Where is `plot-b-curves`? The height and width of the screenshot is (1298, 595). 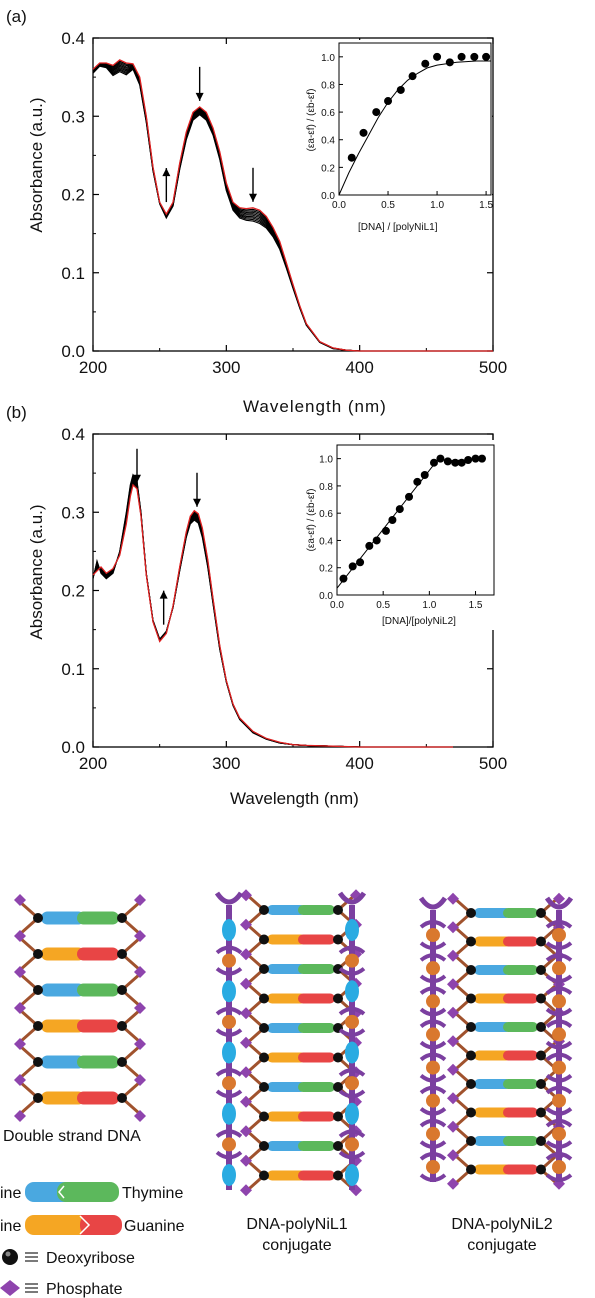 plot-b-curves is located at coordinates (272, 610).